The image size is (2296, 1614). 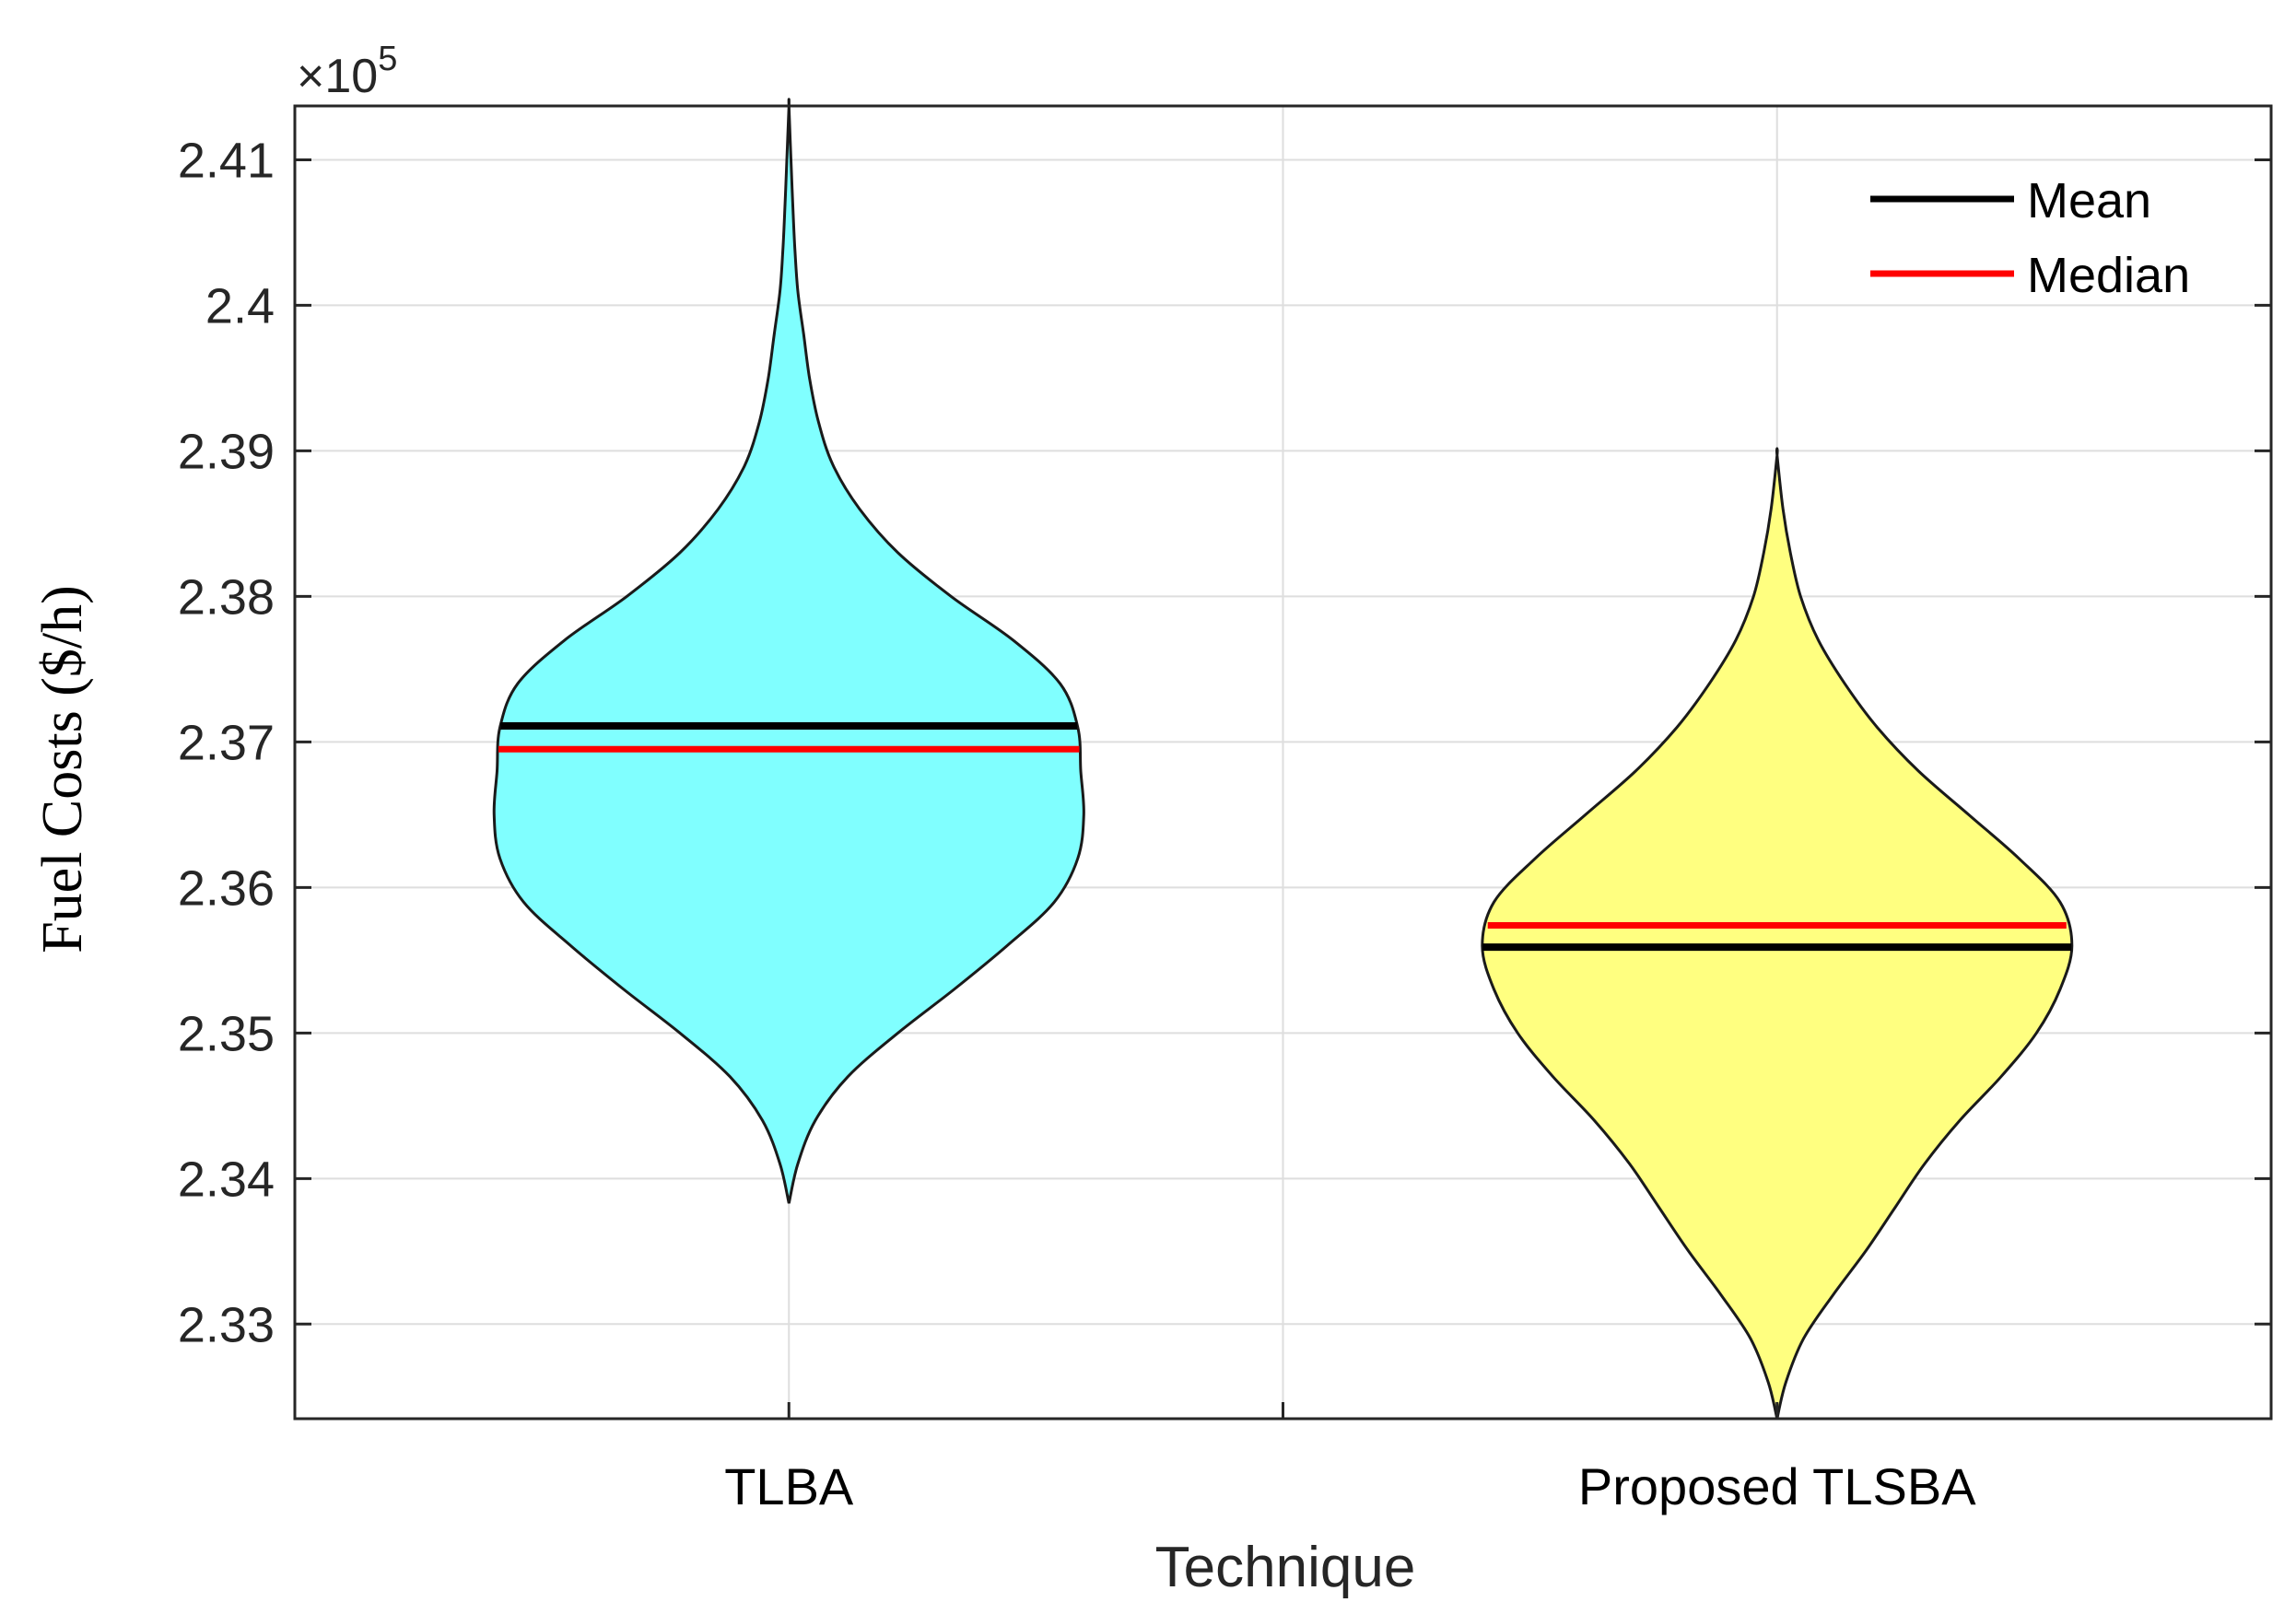 What do you see at coordinates (789, 1486) in the screenshot?
I see `x-tick-label: TLBA` at bounding box center [789, 1486].